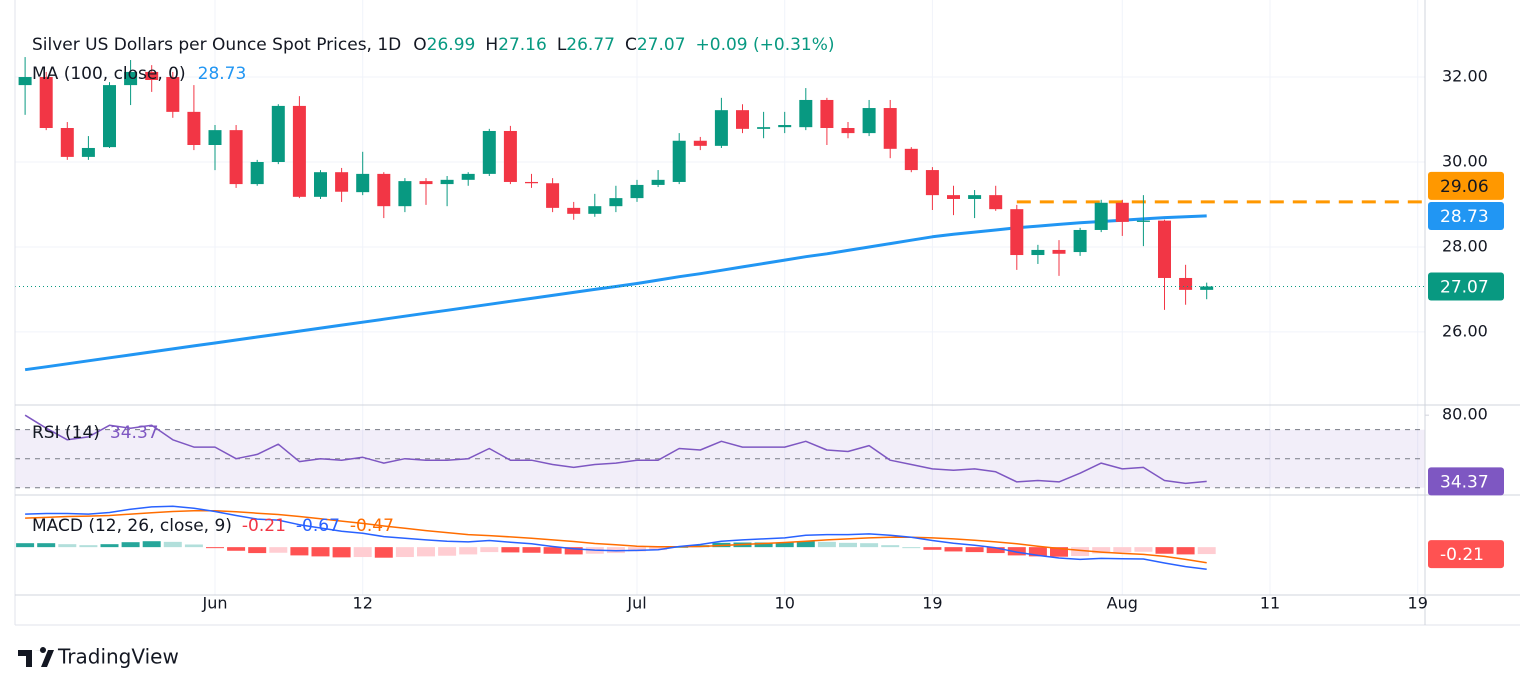 Image resolution: width=1536 pixels, height=688 pixels. I want to click on logo-icon, so click(36, 657).